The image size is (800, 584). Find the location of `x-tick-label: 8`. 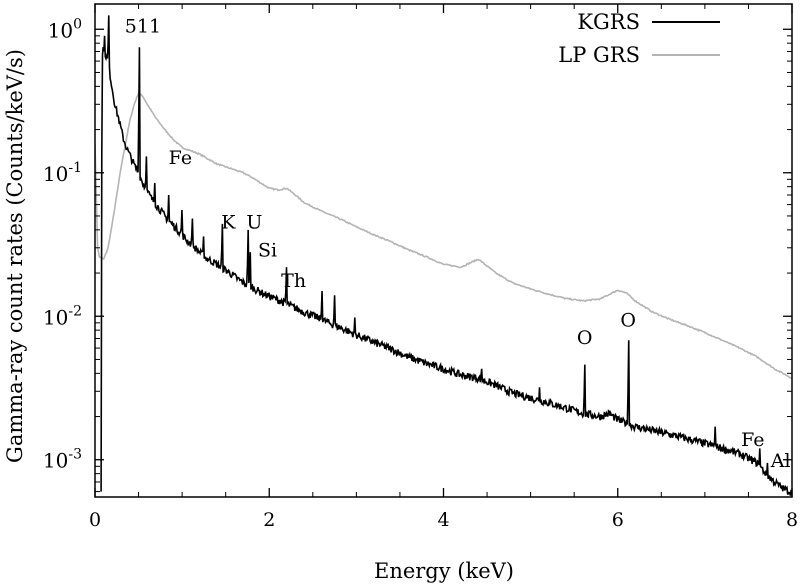

x-tick-label: 8 is located at coordinates (792, 520).